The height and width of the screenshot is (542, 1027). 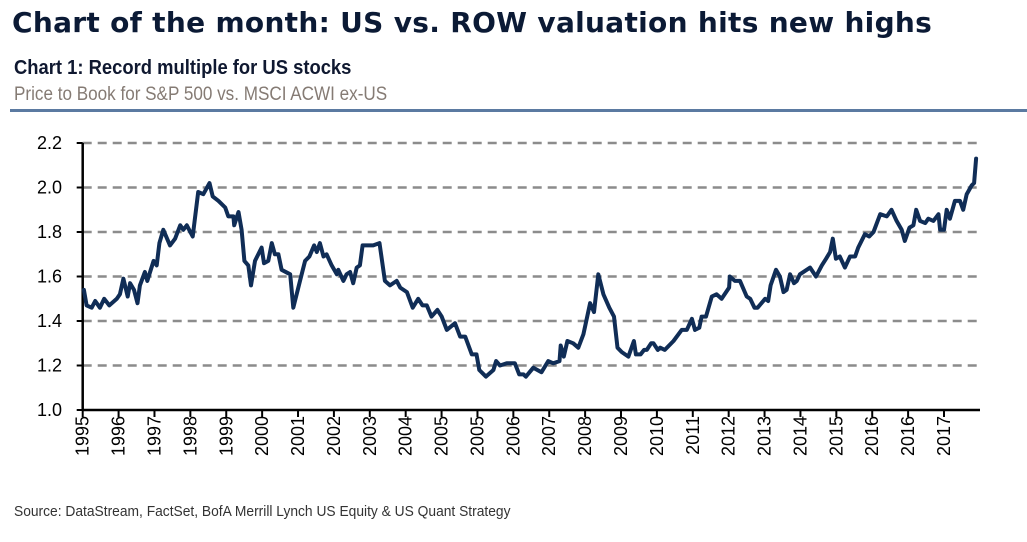 I want to click on x-tick-label: 2001, so click(x=298, y=436).